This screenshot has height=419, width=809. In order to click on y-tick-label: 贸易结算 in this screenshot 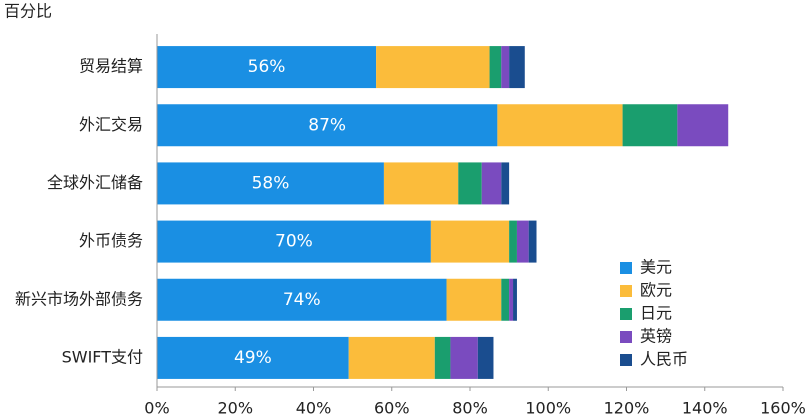, I will do `click(111, 66)`.